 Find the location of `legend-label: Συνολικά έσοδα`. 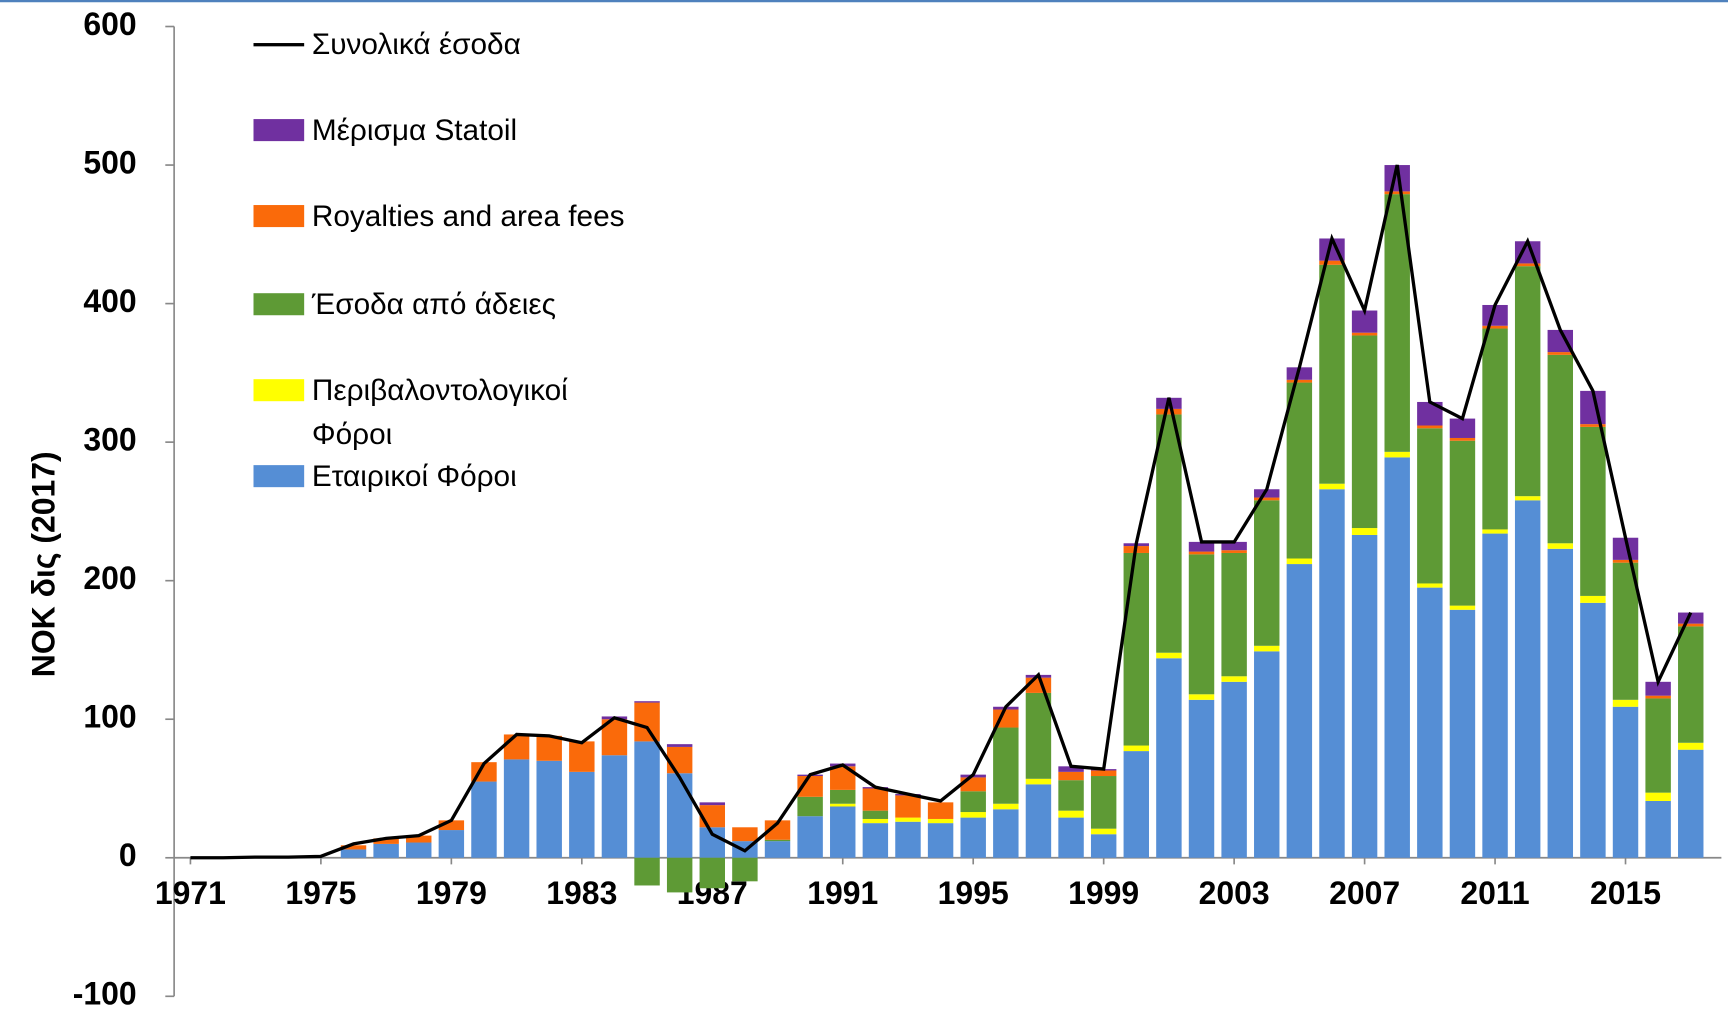

legend-label: Συνολικά έσοδα is located at coordinates (416, 44).